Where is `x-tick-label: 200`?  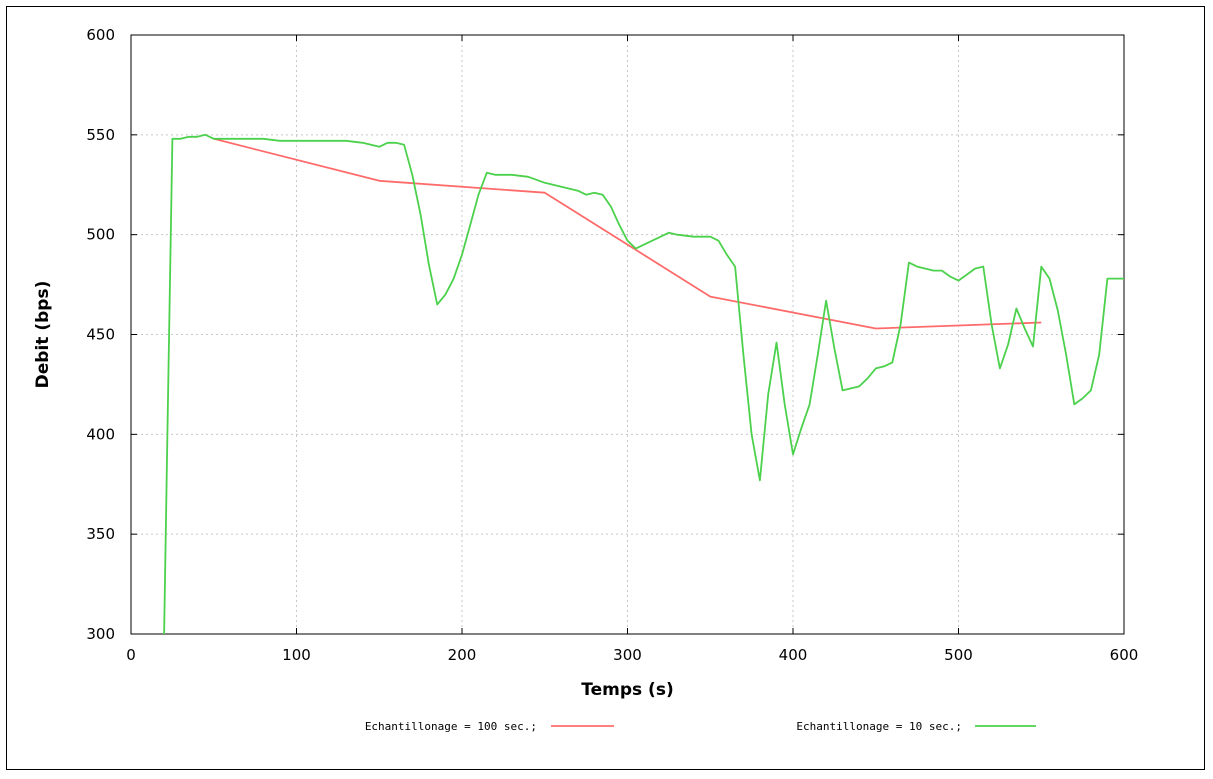
x-tick-label: 200 is located at coordinates (462, 655).